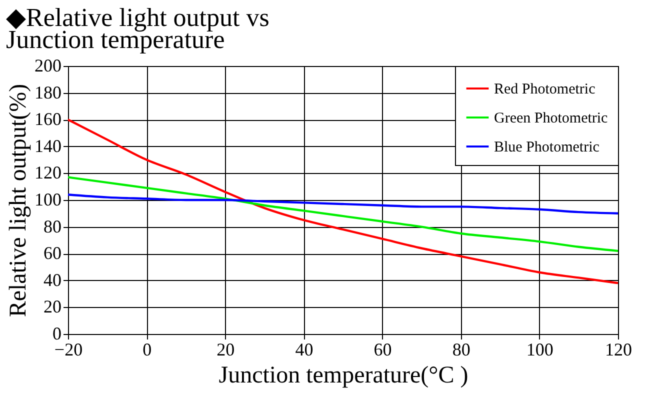  What do you see at coordinates (48, 119) in the screenshot?
I see `y-tick-label: 160` at bounding box center [48, 119].